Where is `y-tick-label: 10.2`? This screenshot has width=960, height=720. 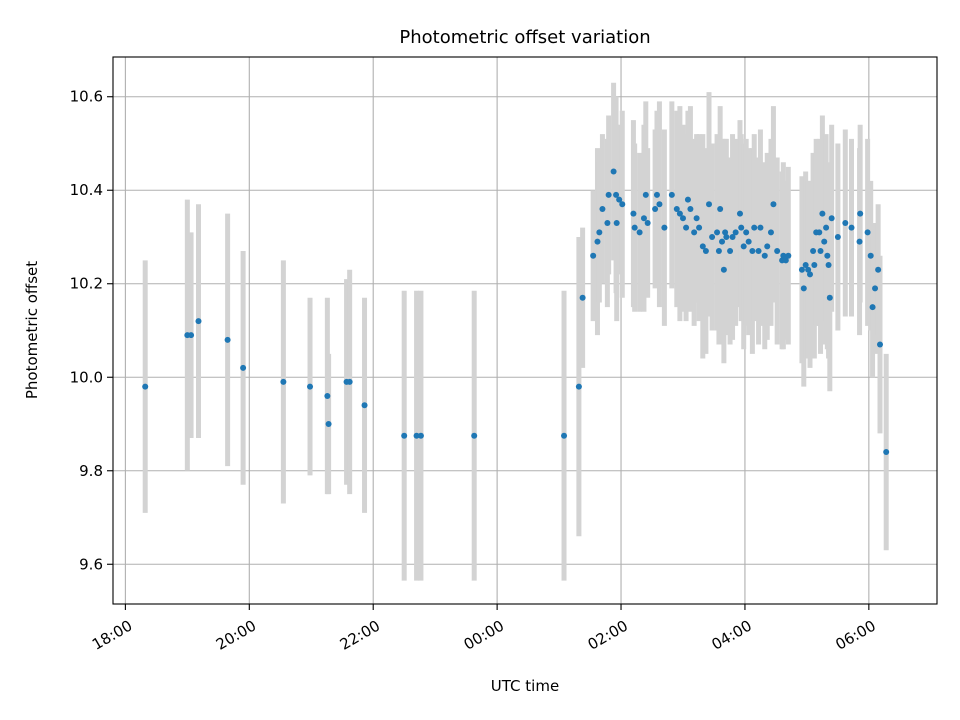 y-tick-label: 10.2 is located at coordinates (86, 284).